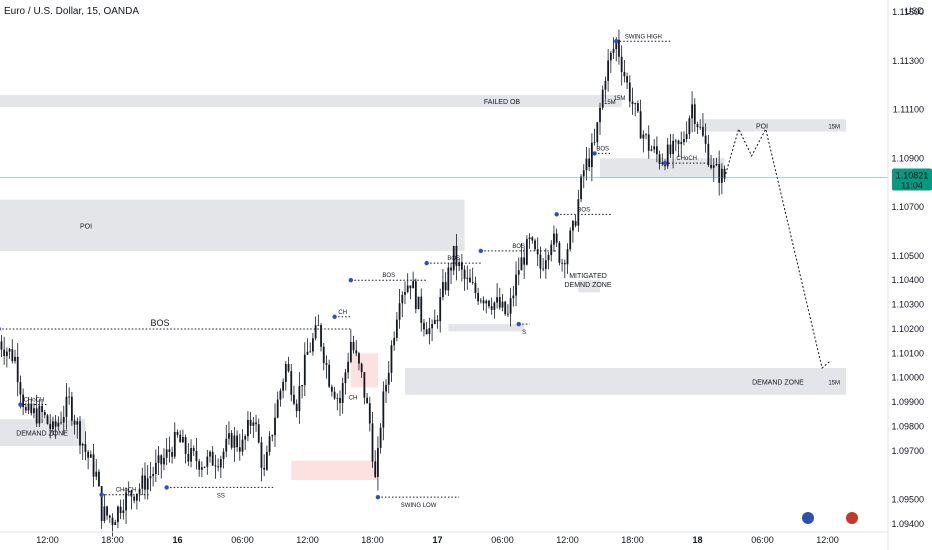 The width and height of the screenshot is (932, 550). What do you see at coordinates (453, 259) in the screenshot?
I see `level-label: BOS` at bounding box center [453, 259].